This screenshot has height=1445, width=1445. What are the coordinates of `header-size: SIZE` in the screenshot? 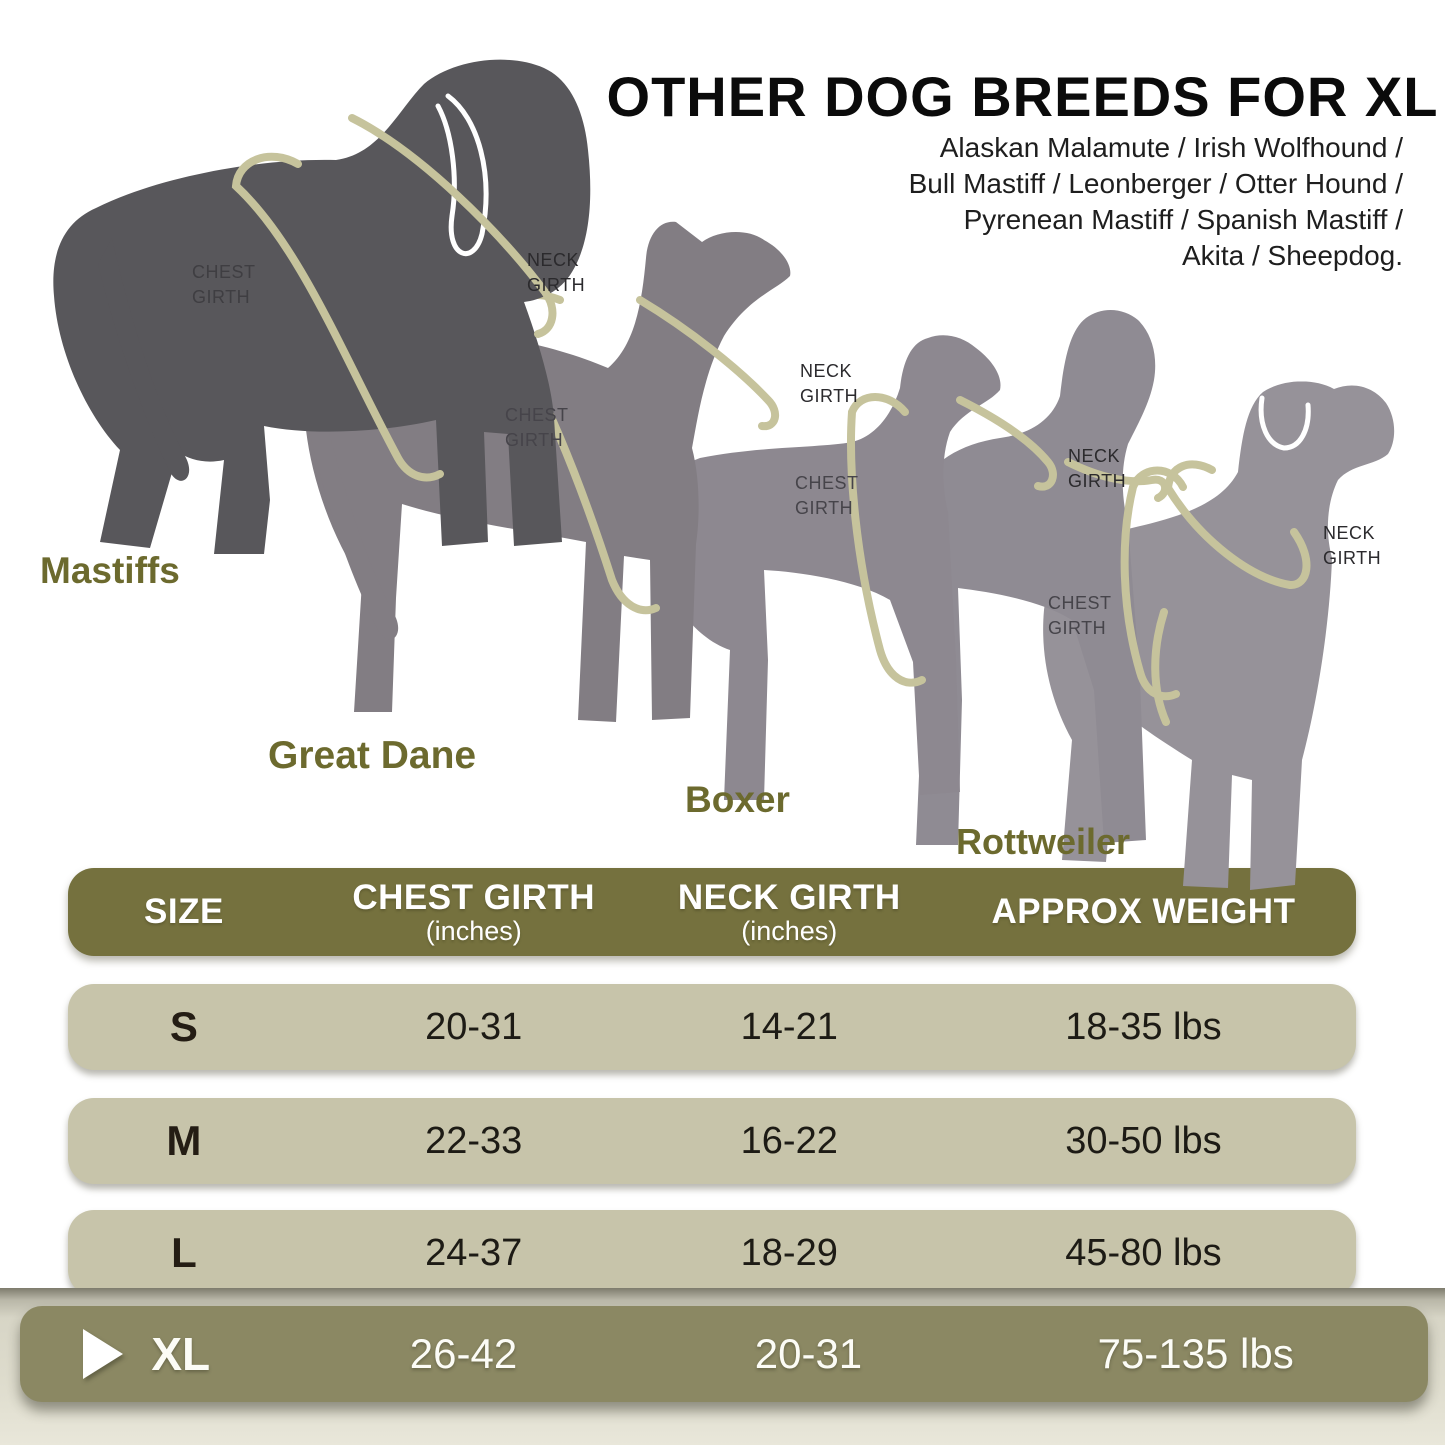 It's located at (184, 912).